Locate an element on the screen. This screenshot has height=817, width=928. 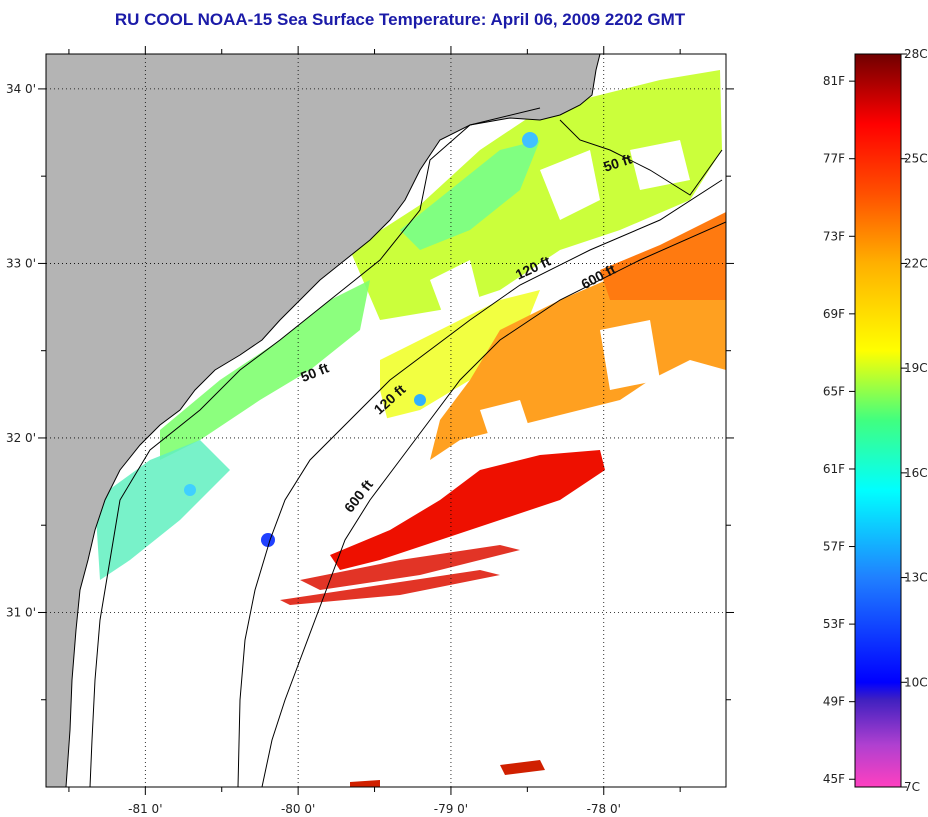
sst-patch-bottom is located at coordinates (447, 773).